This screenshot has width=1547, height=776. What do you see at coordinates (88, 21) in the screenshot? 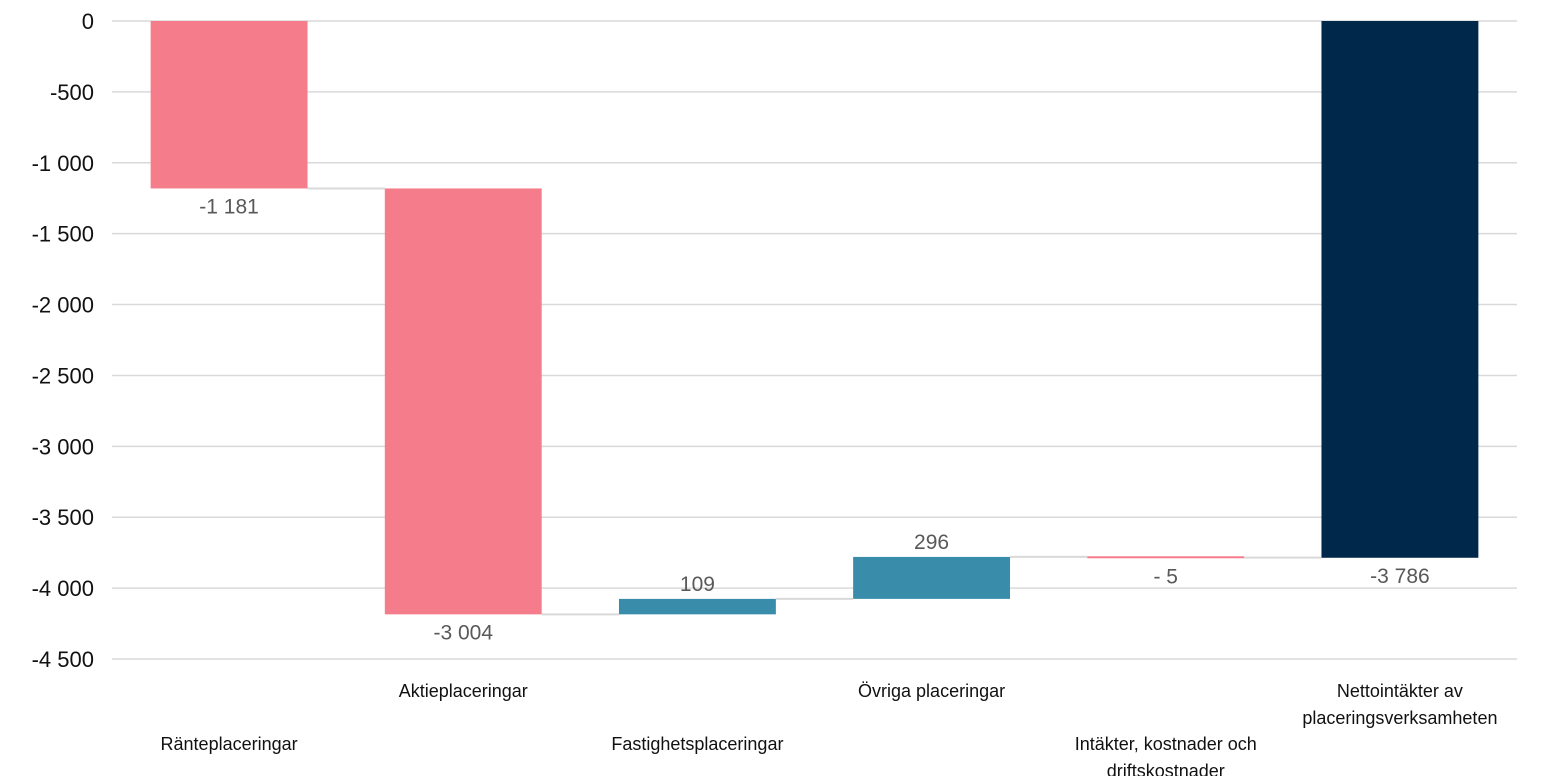
I see `y-tick-label: 0` at bounding box center [88, 21].